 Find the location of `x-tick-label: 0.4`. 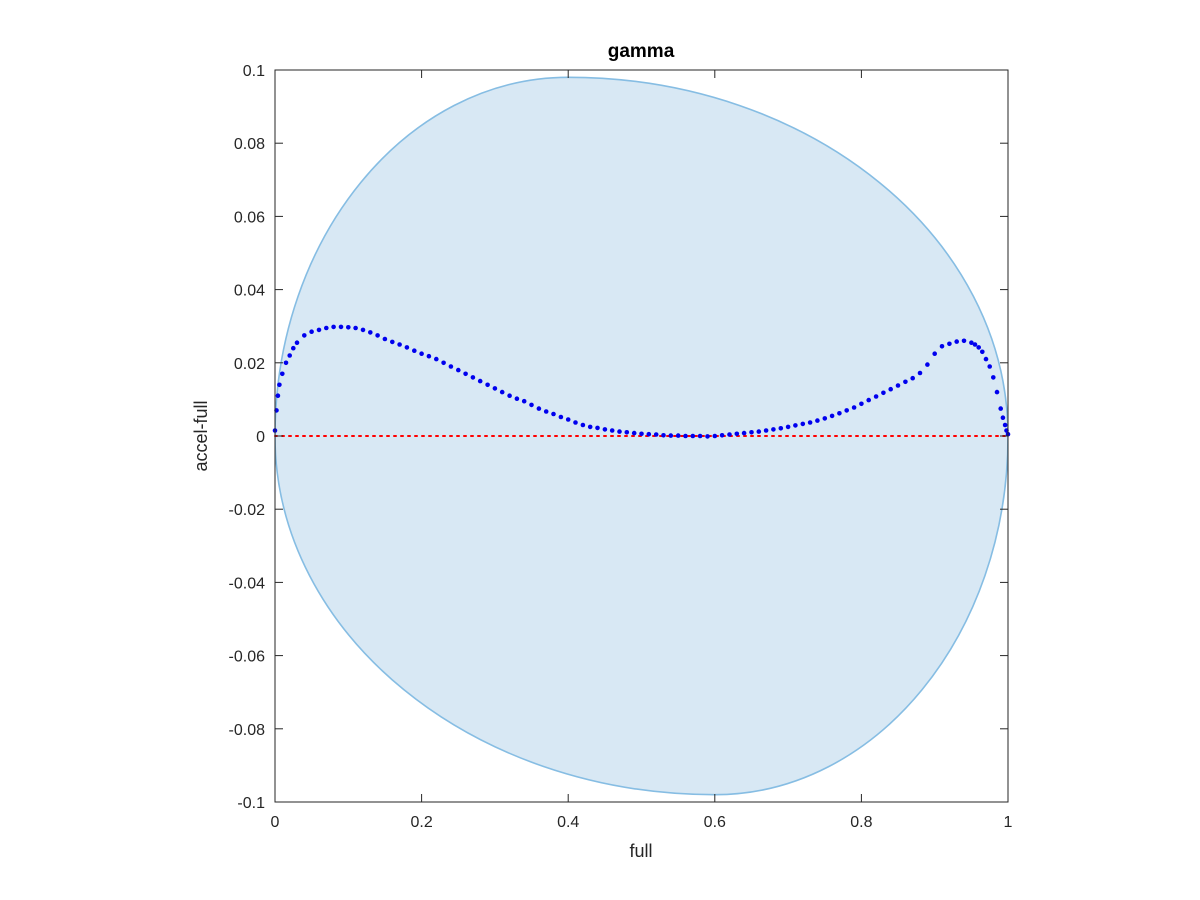

x-tick-label: 0.4 is located at coordinates (568, 822).